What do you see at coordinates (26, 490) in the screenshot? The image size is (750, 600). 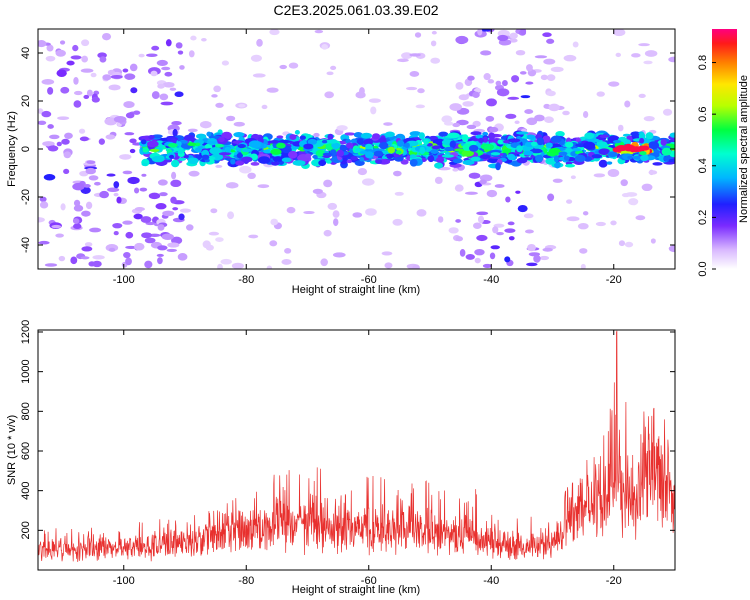 I see `snr-y-tick-label: 400` at bounding box center [26, 490].